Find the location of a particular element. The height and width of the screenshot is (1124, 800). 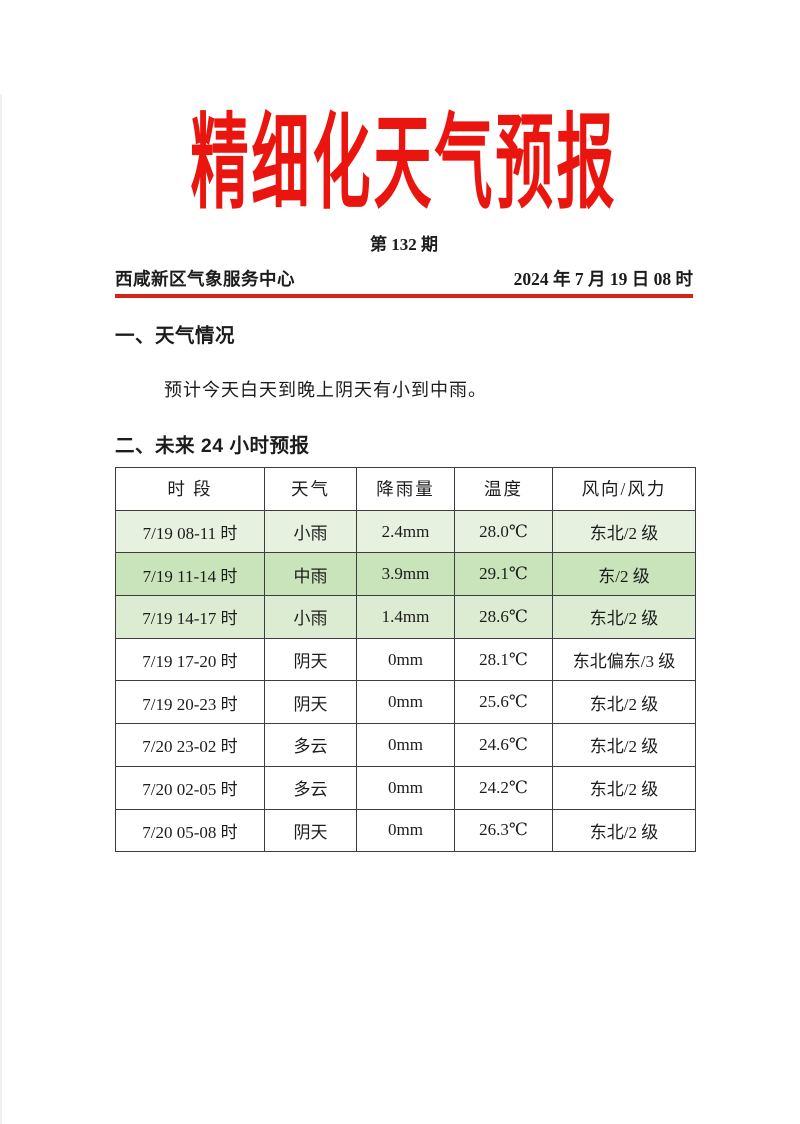

table-cell: 28.0℃ is located at coordinates (503, 531).